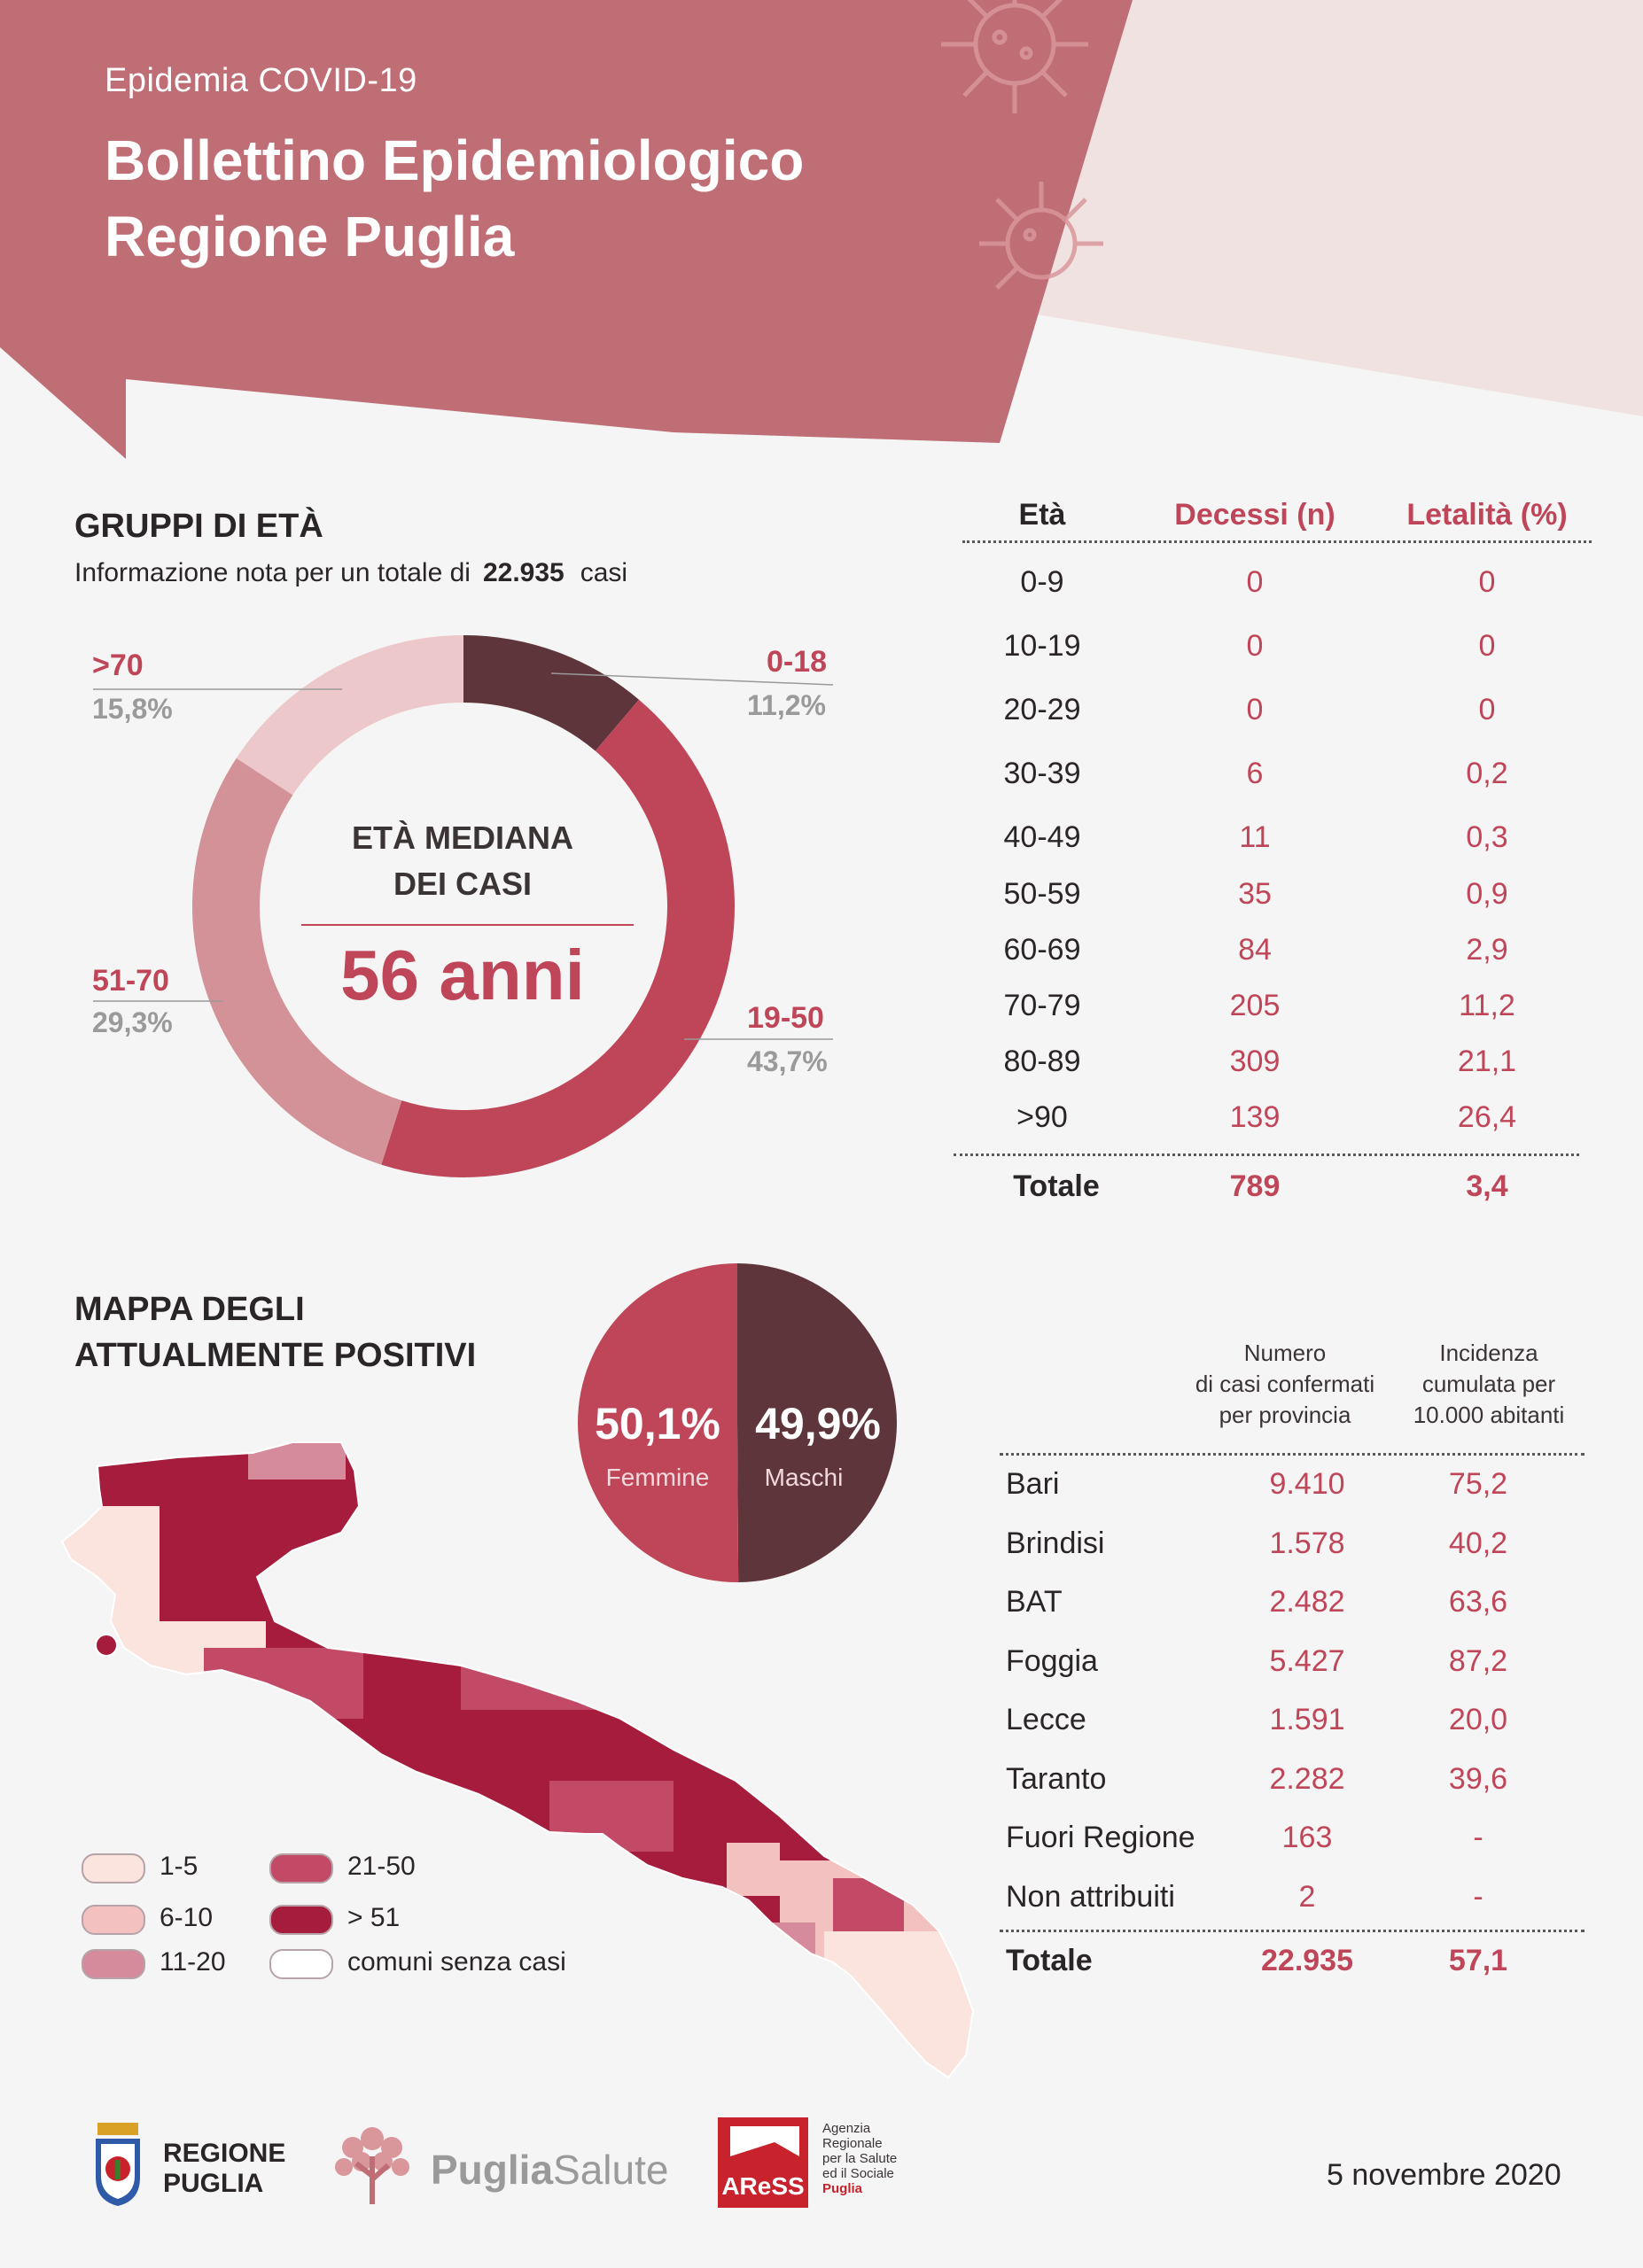 The height and width of the screenshot is (2268, 1643). What do you see at coordinates (1255, 1117) in the screenshot?
I see `deaths-cell-count: 139` at bounding box center [1255, 1117].